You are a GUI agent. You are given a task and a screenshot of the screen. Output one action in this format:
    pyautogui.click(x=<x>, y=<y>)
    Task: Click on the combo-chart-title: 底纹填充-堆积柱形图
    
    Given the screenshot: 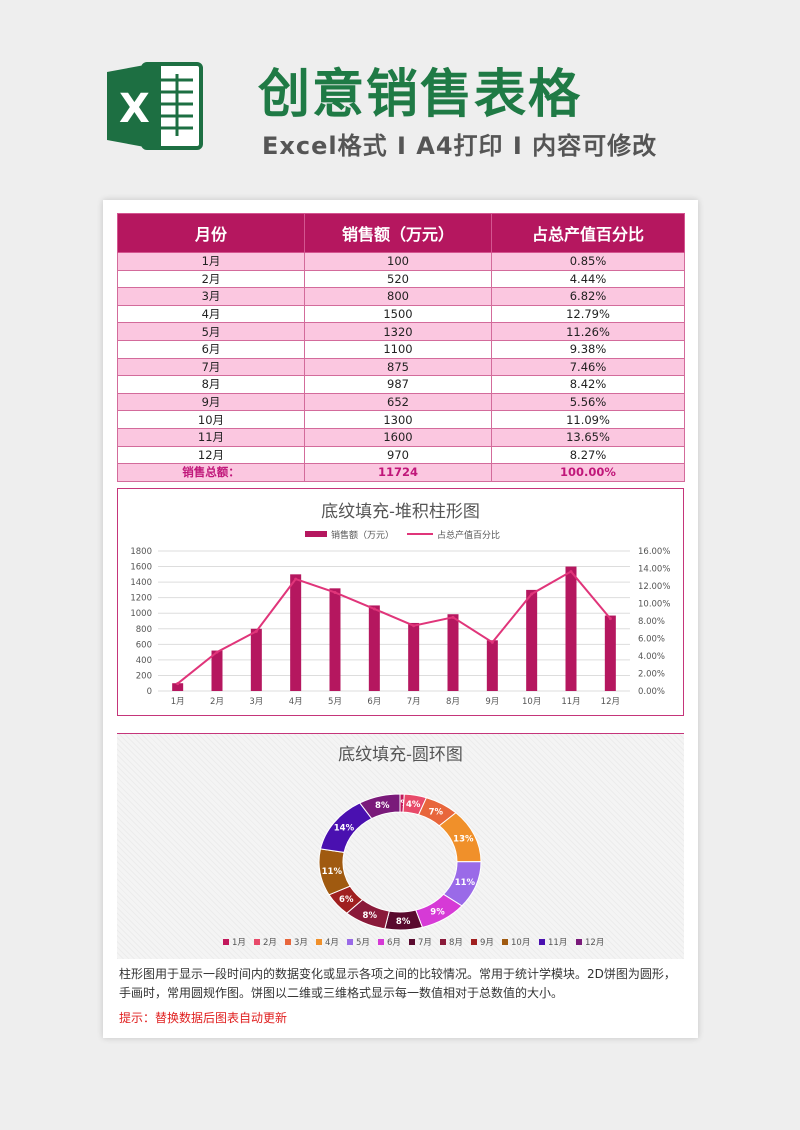 What is the action you would take?
    pyautogui.click(x=400, y=512)
    